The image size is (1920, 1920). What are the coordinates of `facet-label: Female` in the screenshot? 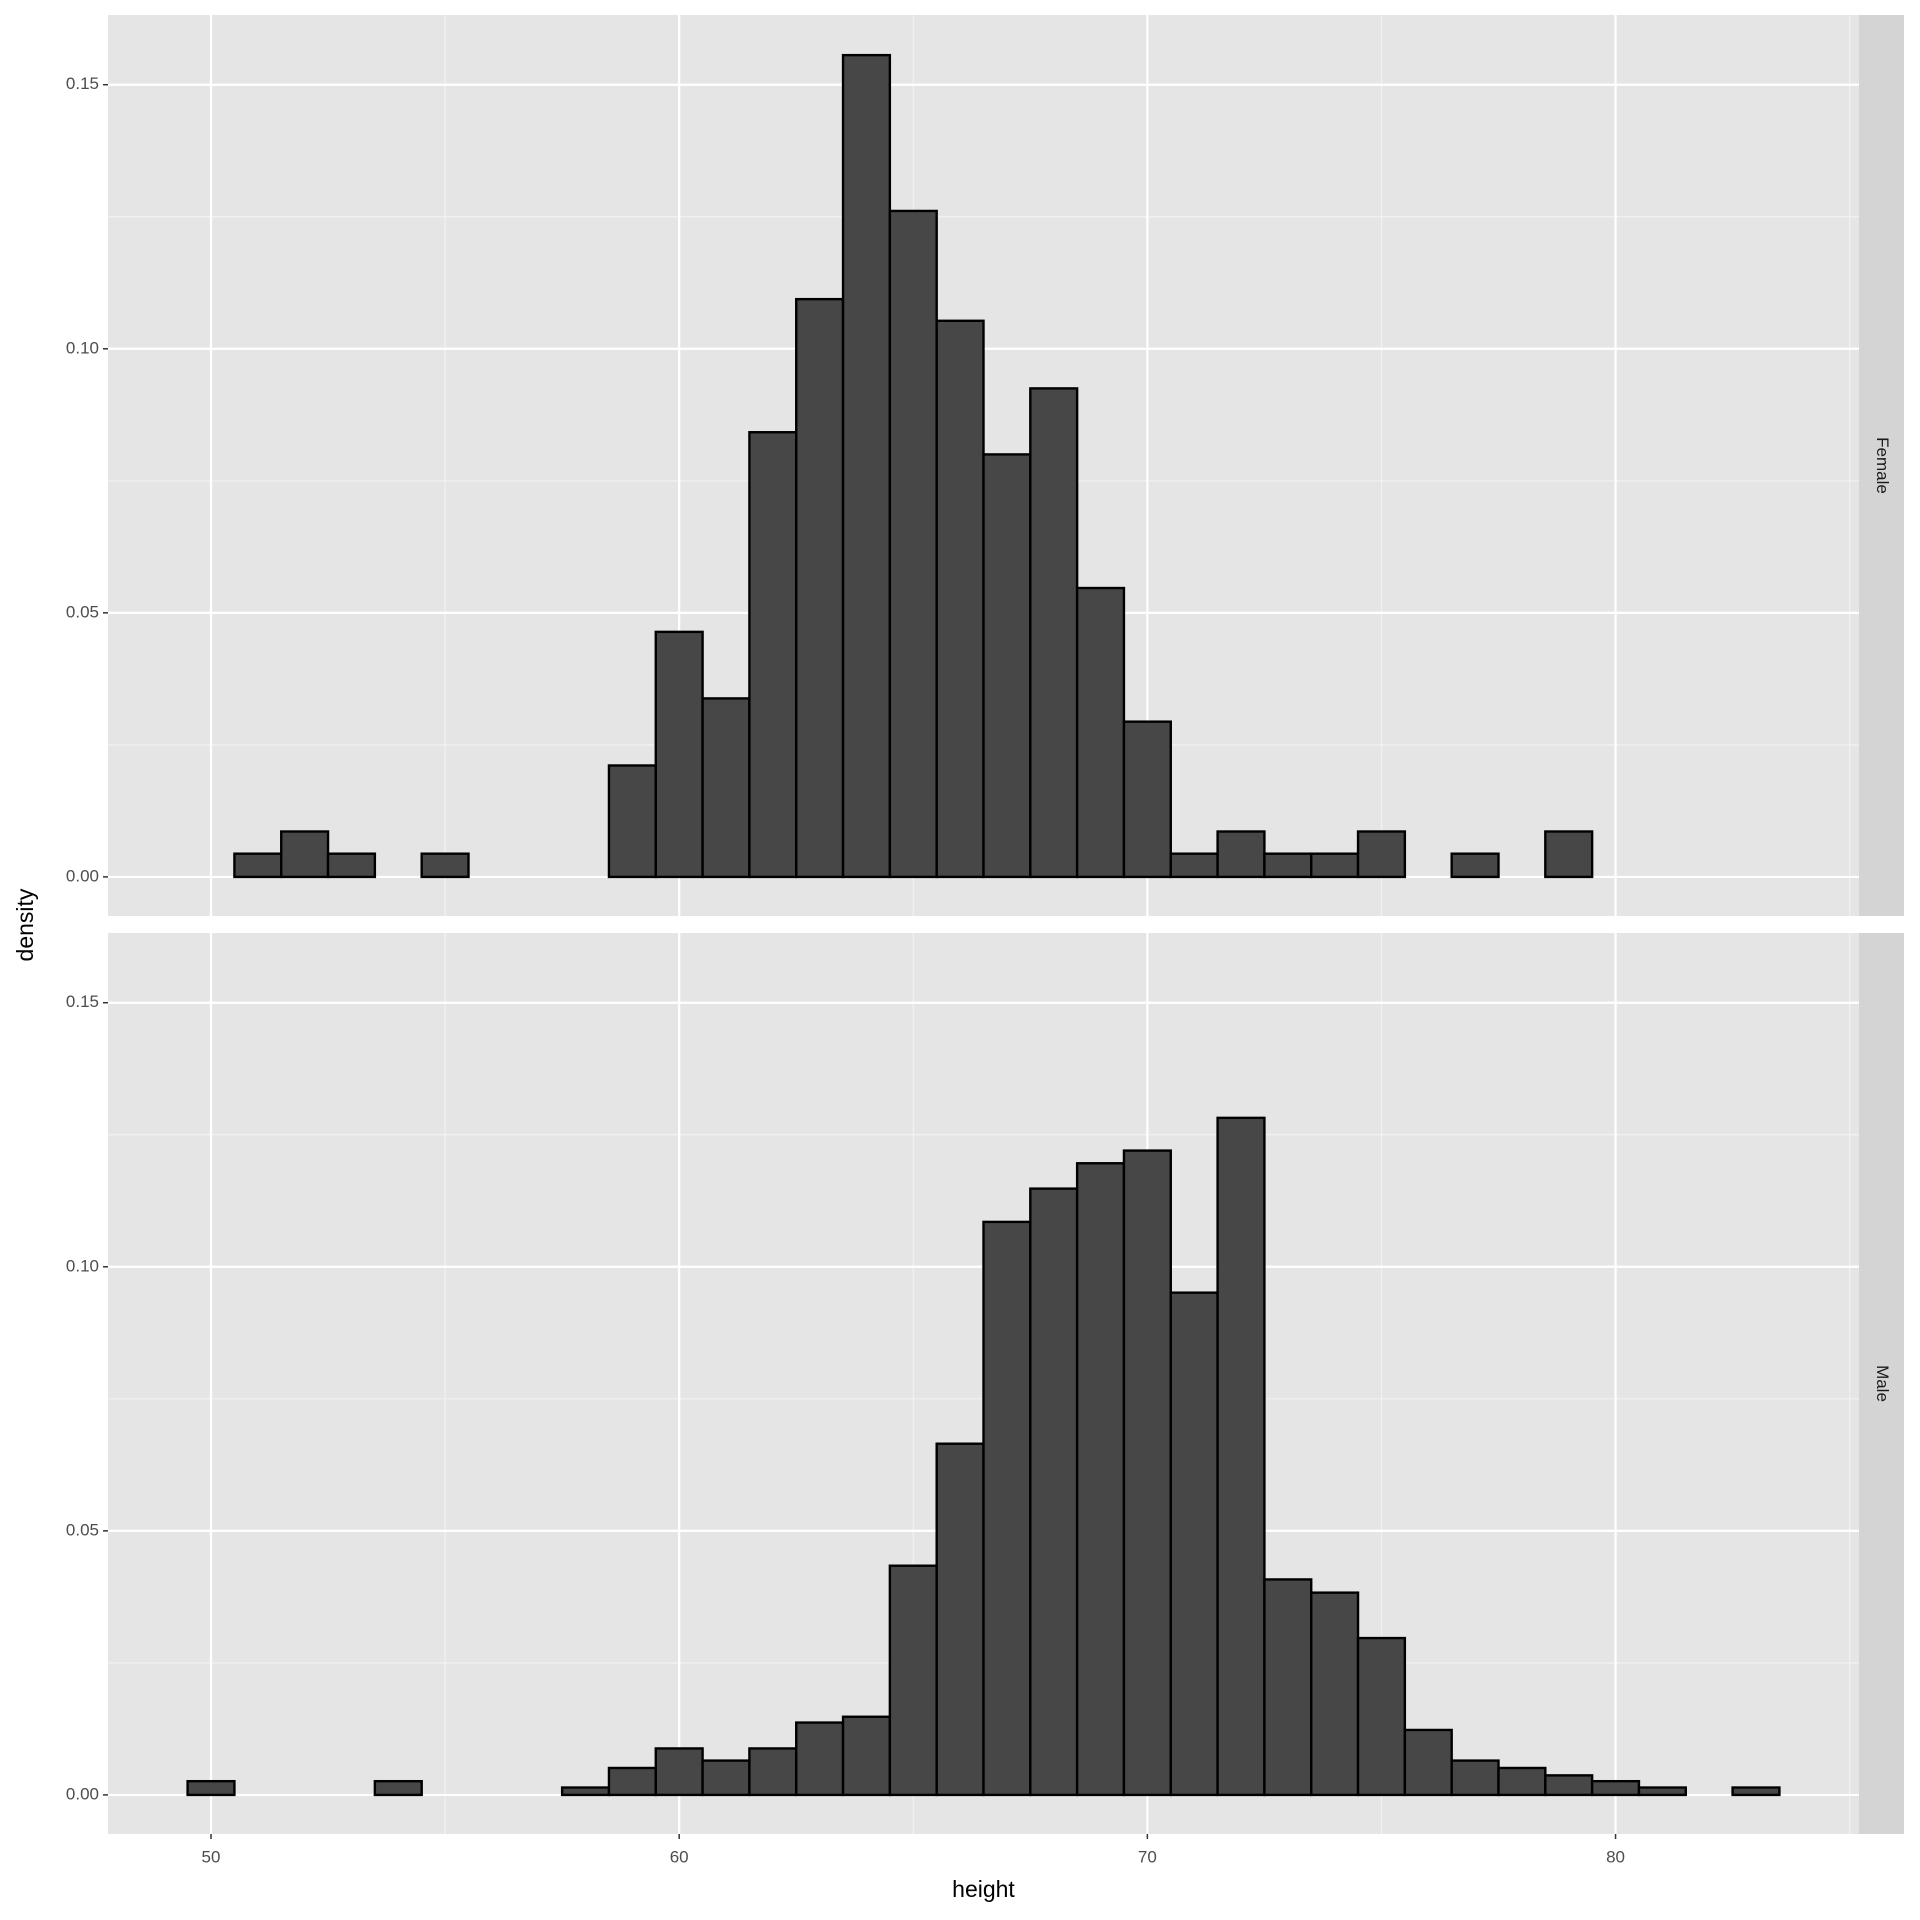 It's located at (1882, 465).